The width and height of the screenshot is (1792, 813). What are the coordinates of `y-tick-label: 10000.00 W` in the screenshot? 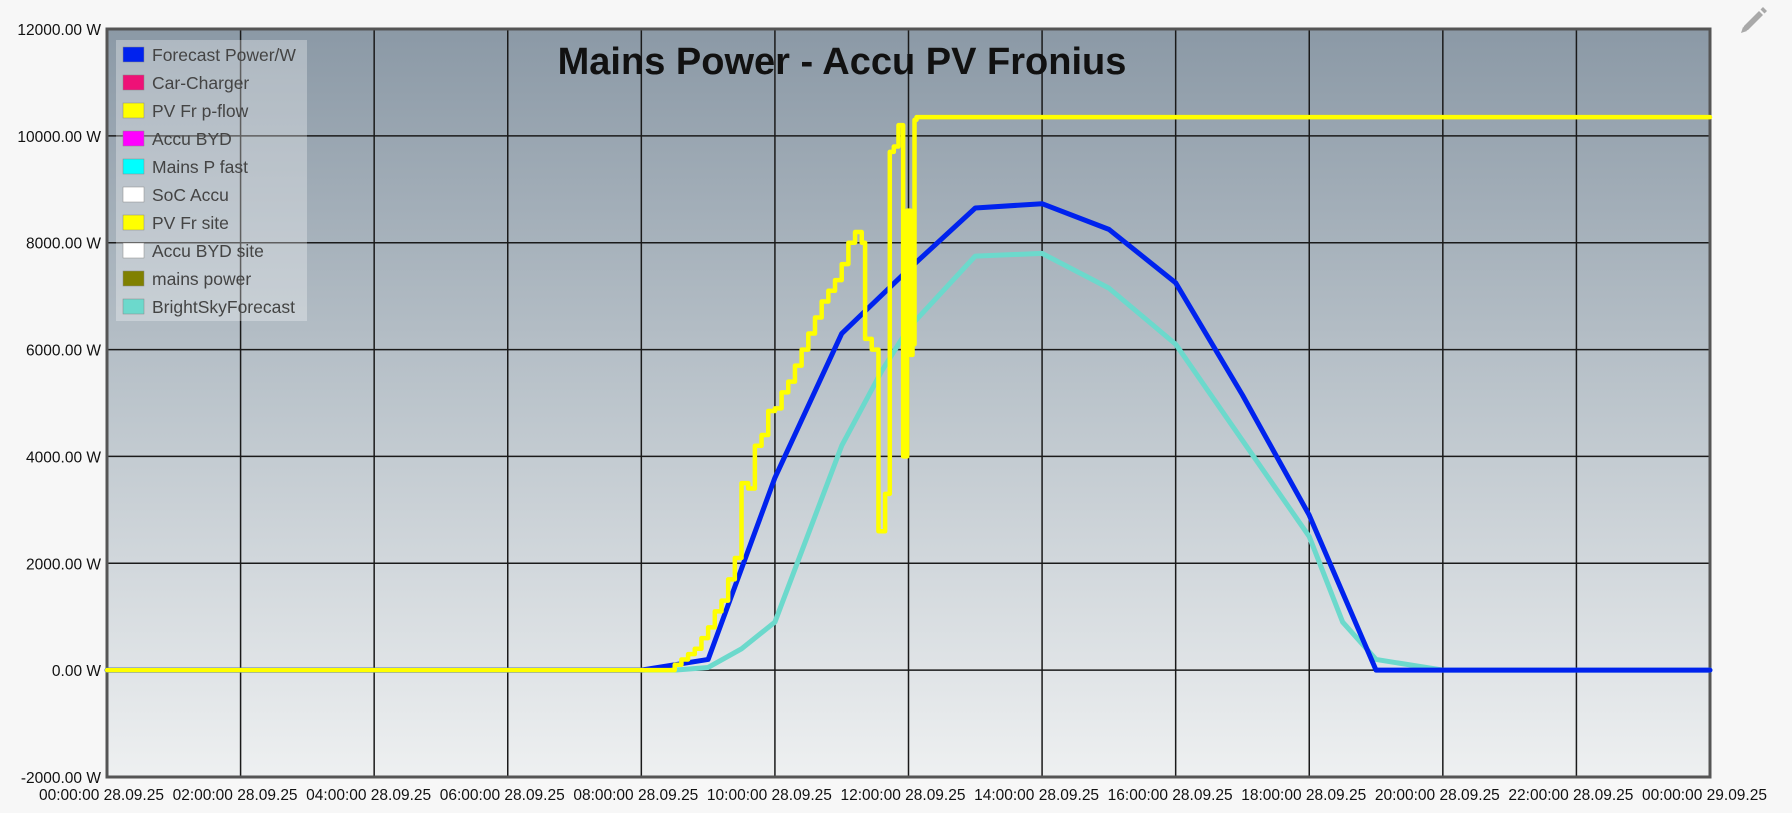 It's located at (59, 137).